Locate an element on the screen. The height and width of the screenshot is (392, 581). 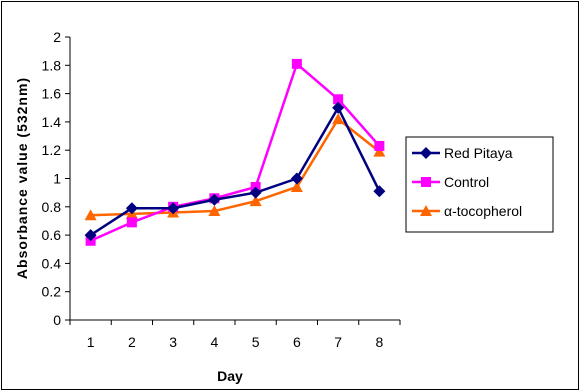
series-line-tocopherol is located at coordinates (235, 167).